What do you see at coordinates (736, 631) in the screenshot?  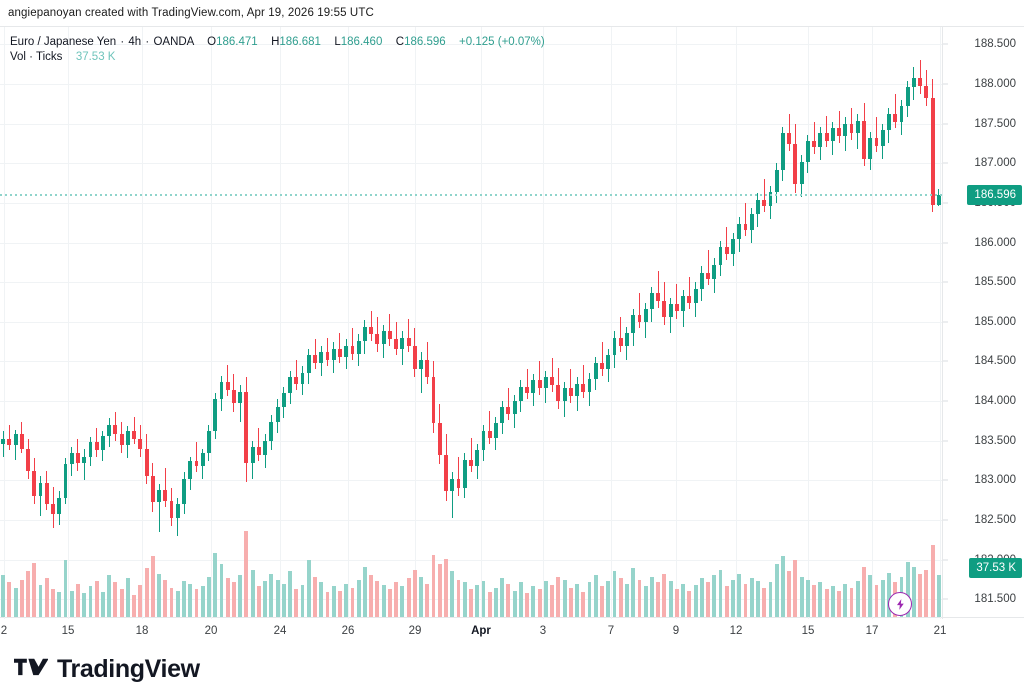 I see `time-tick-label: 12` at bounding box center [736, 631].